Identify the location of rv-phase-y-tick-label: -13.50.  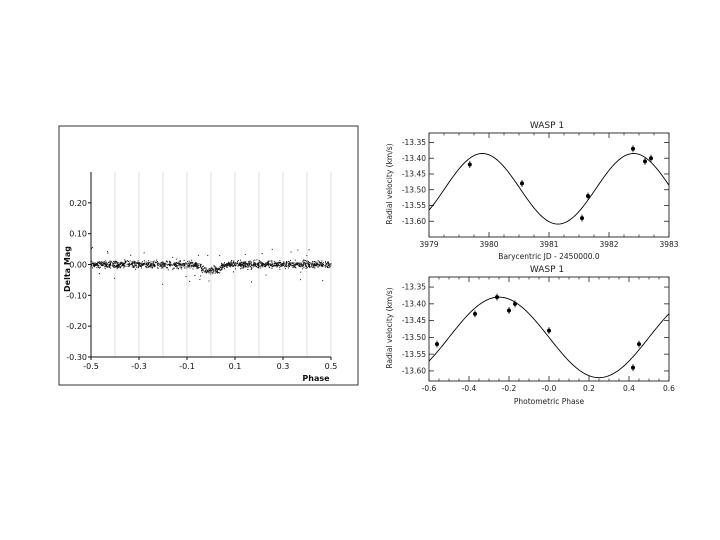
(414, 337).